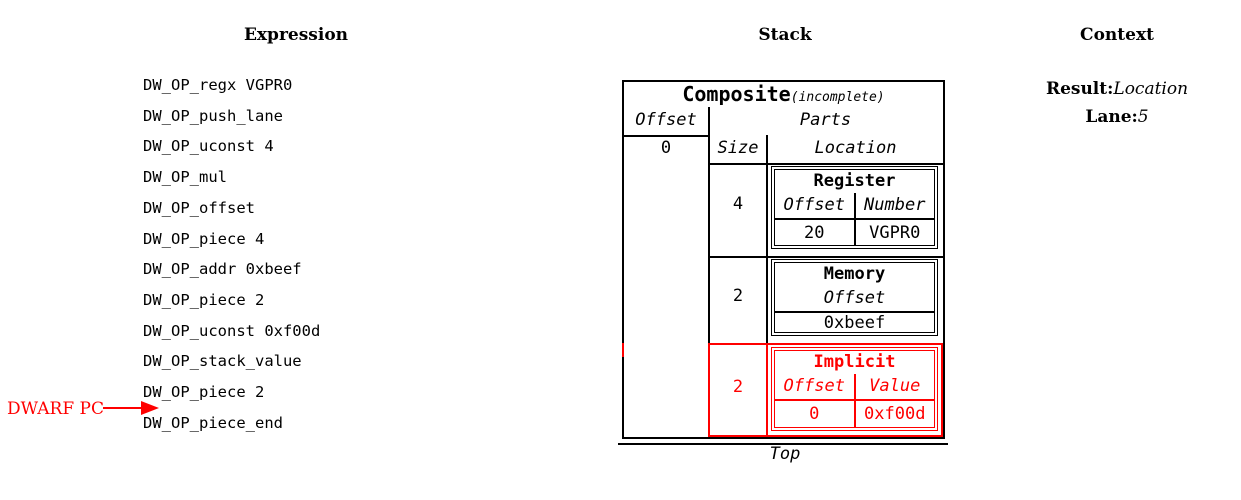 This screenshot has width=1241, height=500. What do you see at coordinates (825, 257) in the screenshot?
I see `part-row-separator` at bounding box center [825, 257].